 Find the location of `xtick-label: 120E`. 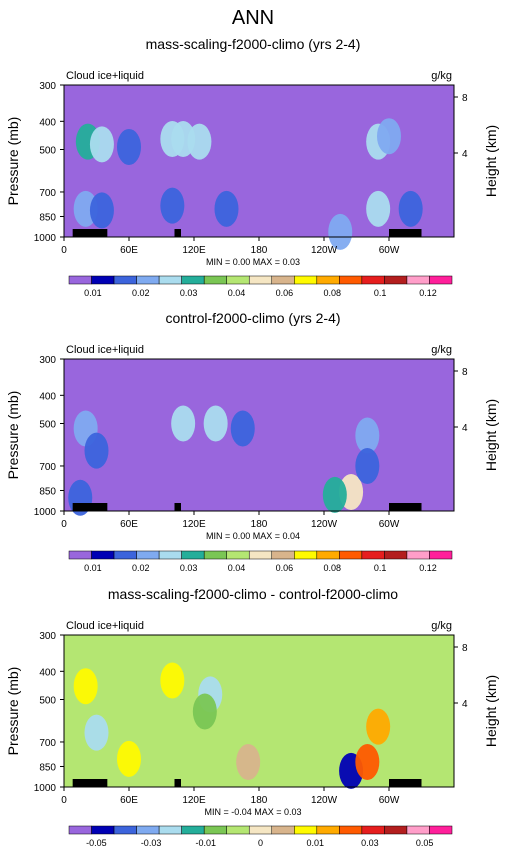

xtick-label: 120E is located at coordinates (194, 800).